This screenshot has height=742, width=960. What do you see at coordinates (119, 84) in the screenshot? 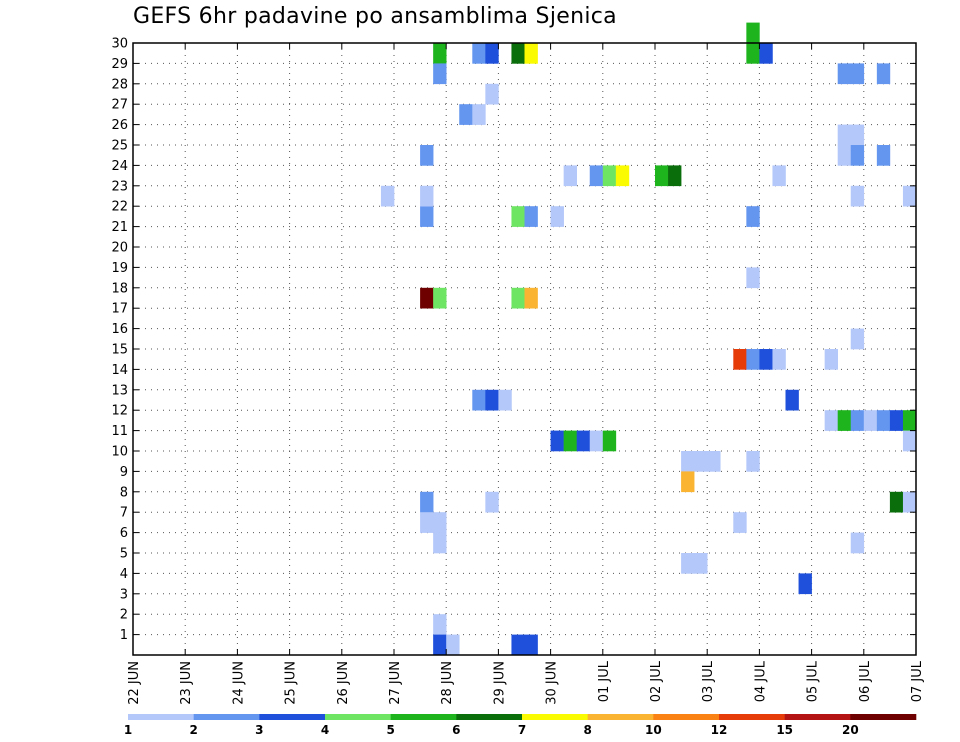
I see `y-tick-label: 28` at bounding box center [119, 84].